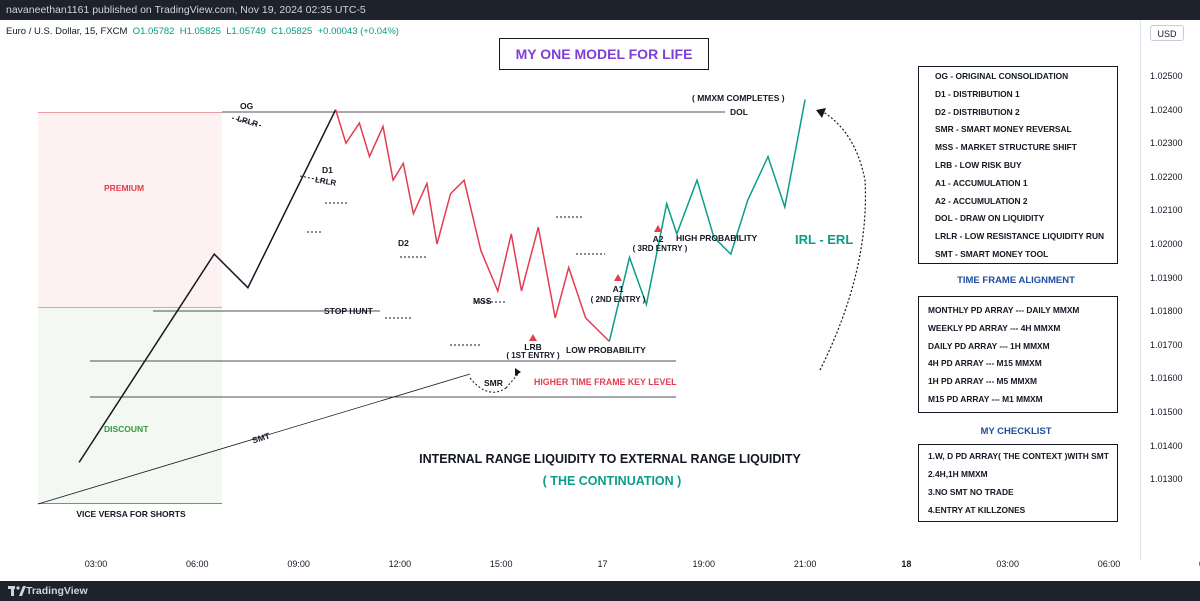 The width and height of the screenshot is (1200, 601). I want to click on lrb-entry-label: ( 1ST ENTRY ), so click(533, 355).